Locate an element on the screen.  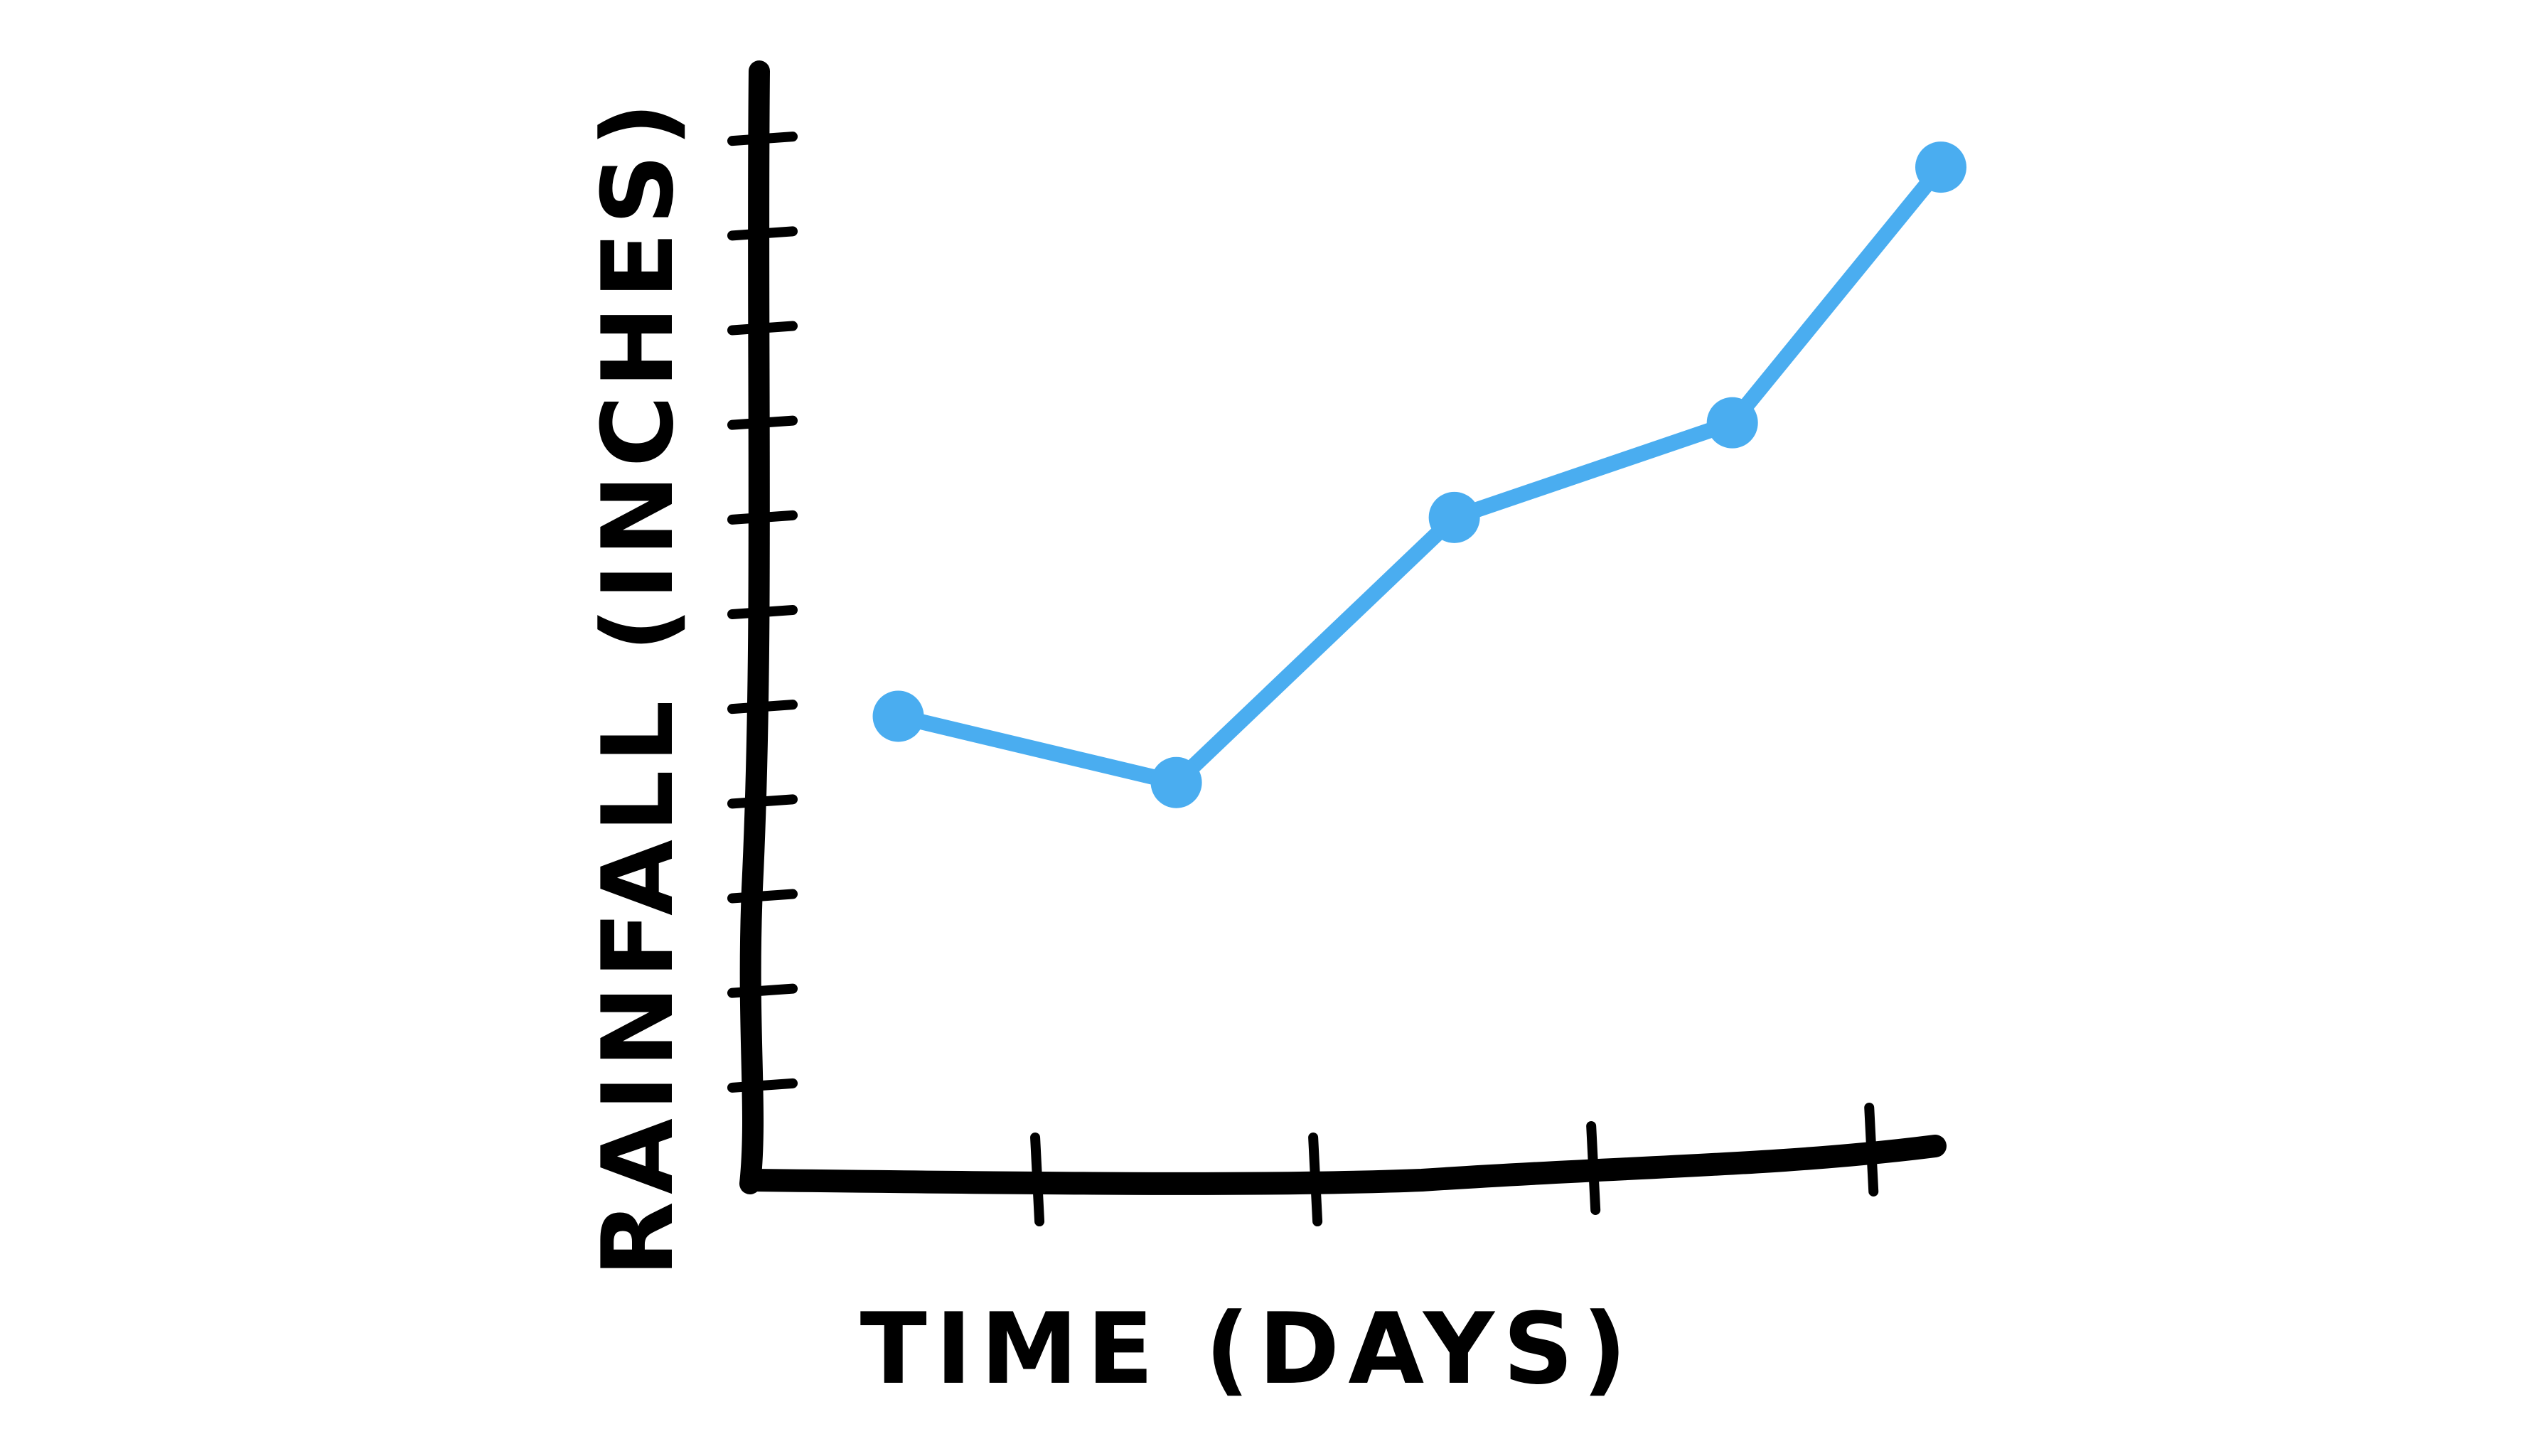
x-axis-line is located at coordinates (1344, 1165).